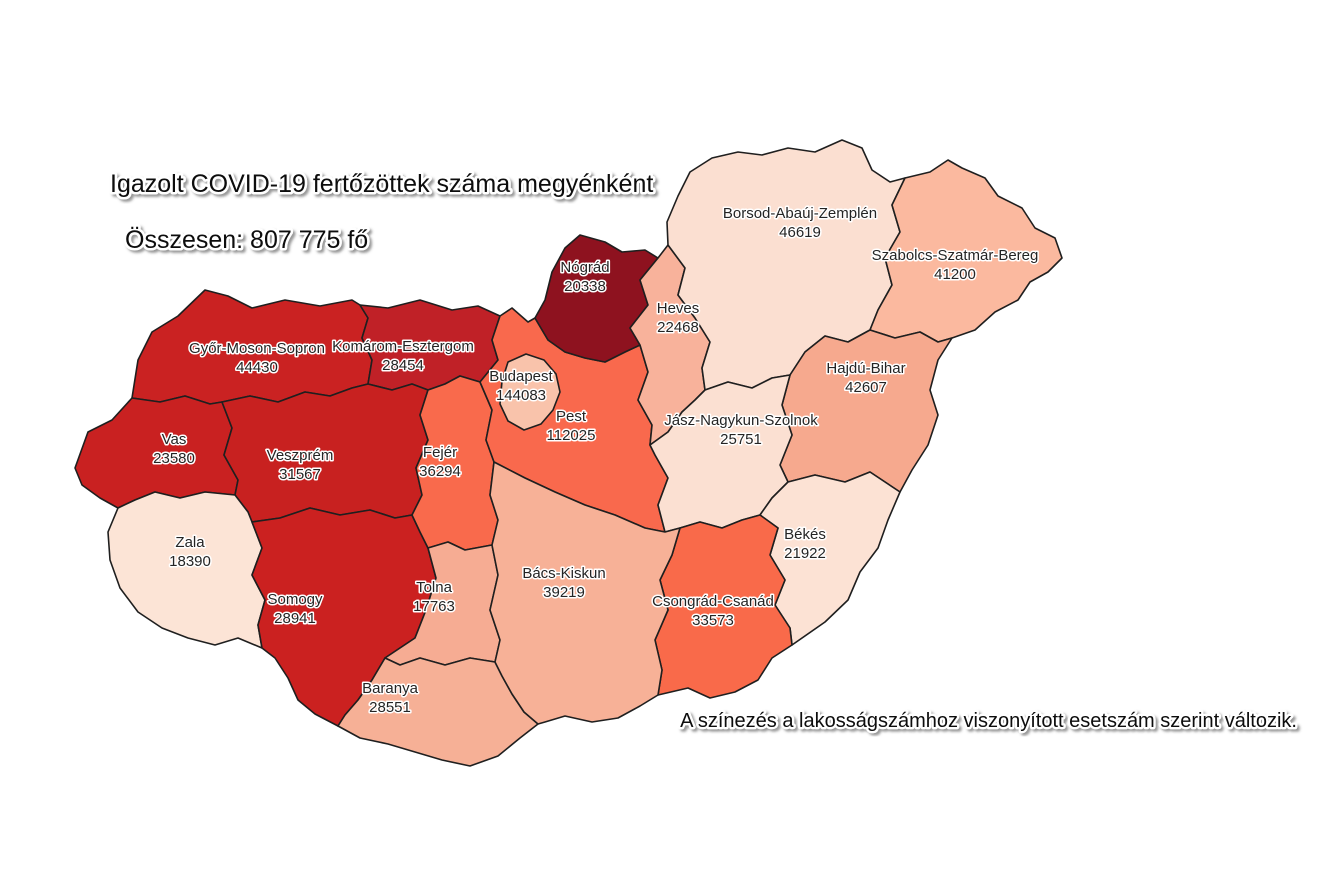  I want to click on county-bacs-kiskun, so click(585, 593).